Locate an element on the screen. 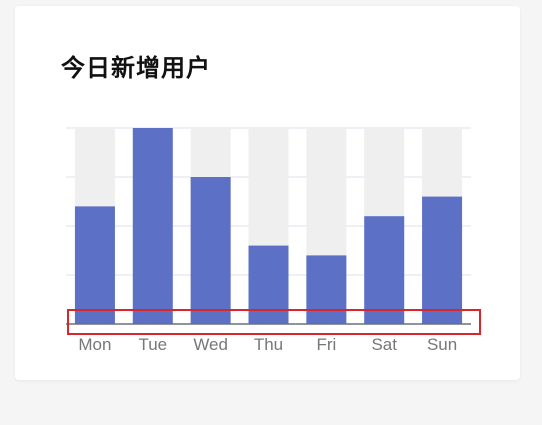 The height and width of the screenshot is (425, 542). x-tick-label: Wed is located at coordinates (210, 344).